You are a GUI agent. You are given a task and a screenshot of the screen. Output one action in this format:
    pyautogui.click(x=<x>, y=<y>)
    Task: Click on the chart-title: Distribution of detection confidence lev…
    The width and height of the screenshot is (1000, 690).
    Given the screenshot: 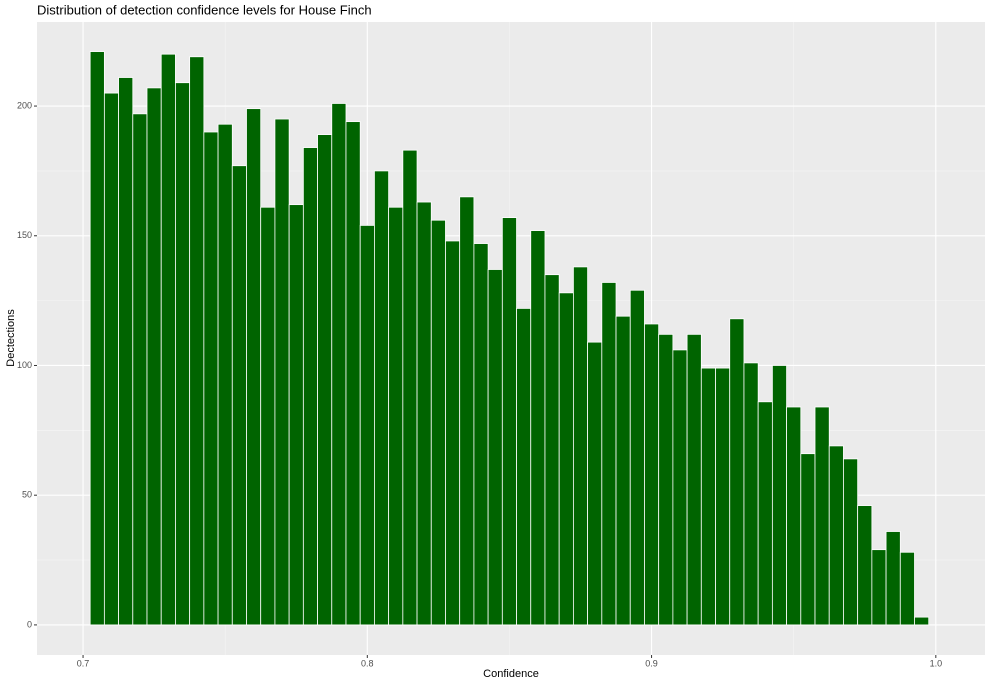 What is the action you would take?
    pyautogui.click(x=204, y=9)
    